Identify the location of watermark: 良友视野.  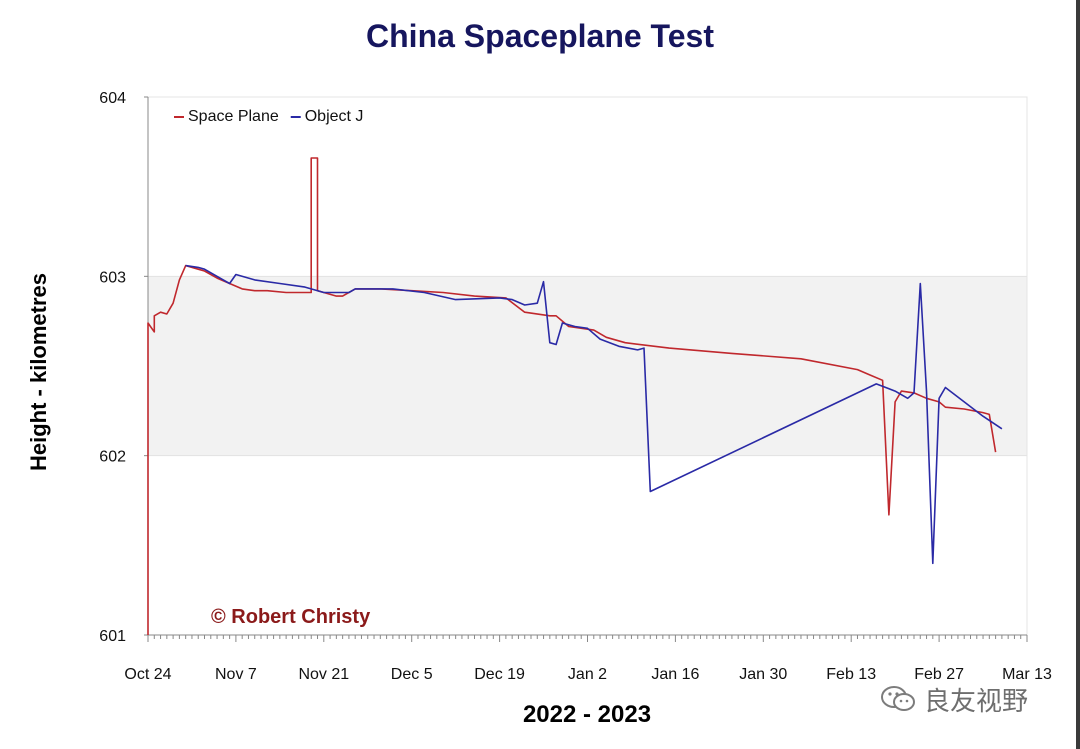
(954, 699).